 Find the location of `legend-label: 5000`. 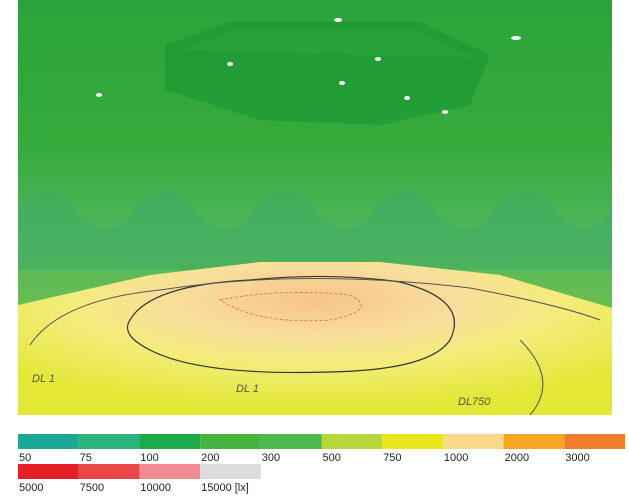

legend-label: 5000 is located at coordinates (31, 488).